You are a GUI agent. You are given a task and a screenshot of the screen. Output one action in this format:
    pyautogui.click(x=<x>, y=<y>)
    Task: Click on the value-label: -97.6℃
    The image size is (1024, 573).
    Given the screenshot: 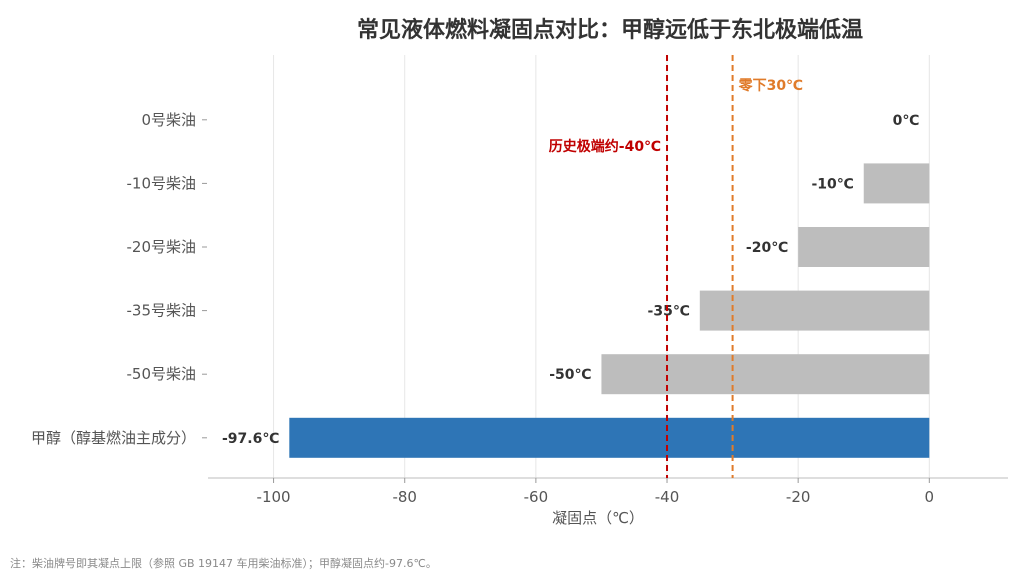 What is the action you would take?
    pyautogui.click(x=250, y=439)
    